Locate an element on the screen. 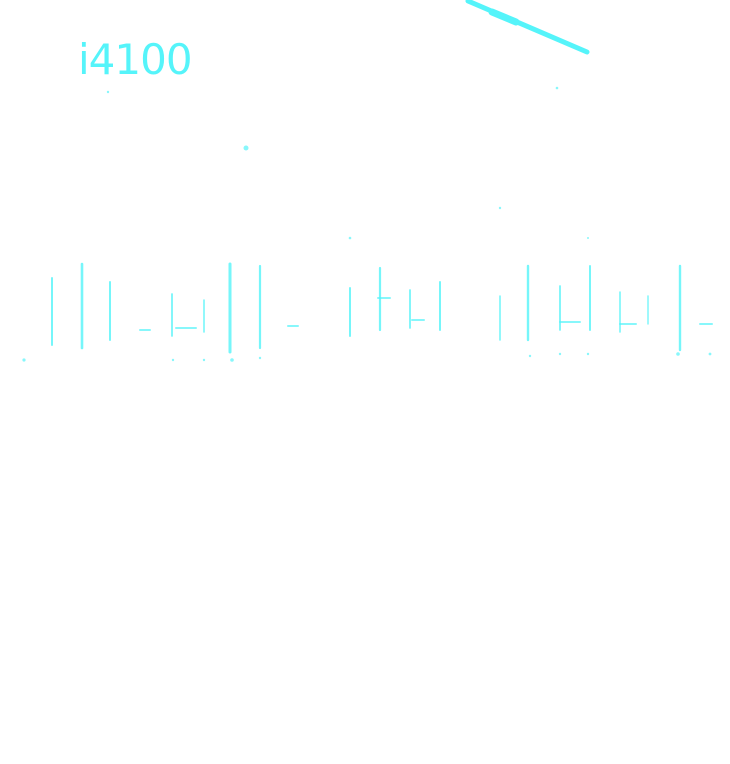 This screenshot has height=764, width=730. vertical-strokes is located at coordinates (366, 308).